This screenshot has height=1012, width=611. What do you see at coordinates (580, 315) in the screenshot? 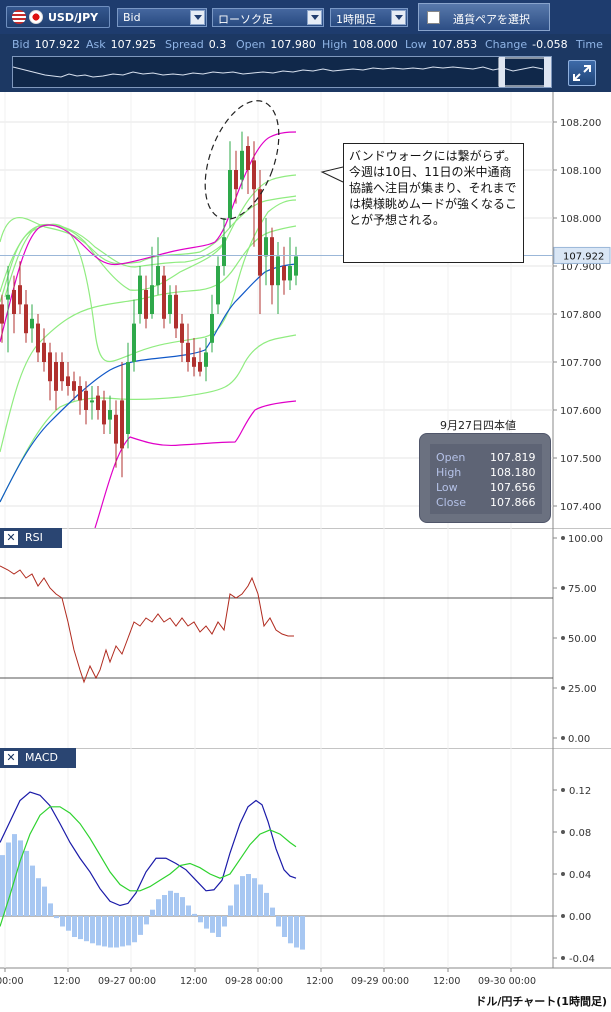
I see `price-tick-label: 107.800` at bounding box center [580, 315].